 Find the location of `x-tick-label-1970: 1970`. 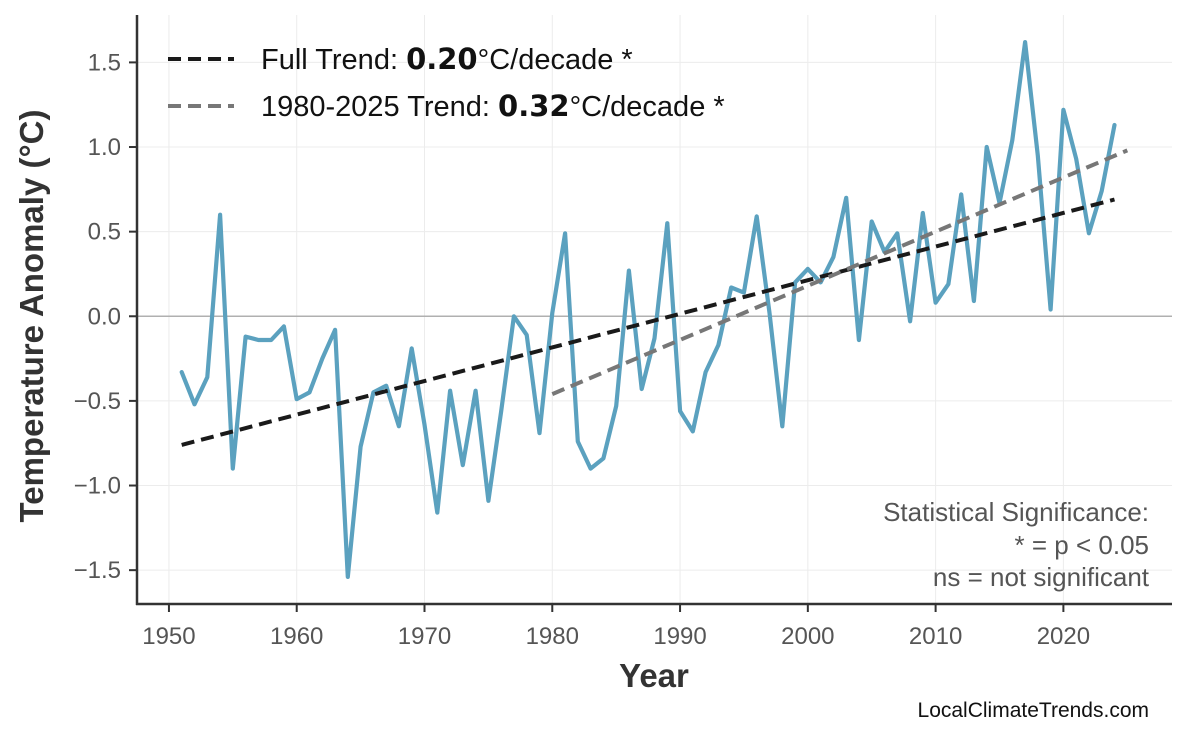

x-tick-label-1970: 1970 is located at coordinates (424, 636).